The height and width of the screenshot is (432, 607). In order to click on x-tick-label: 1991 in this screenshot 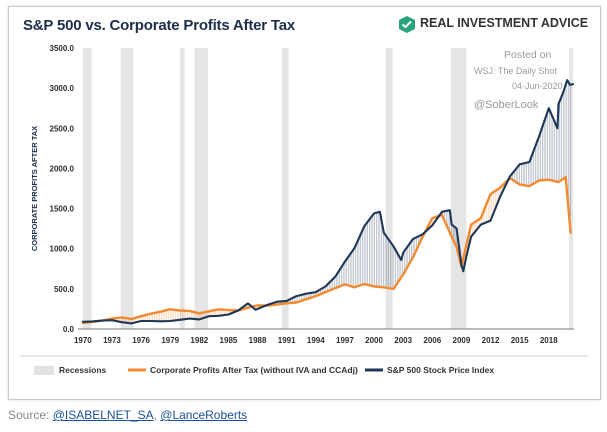, I will do `click(287, 340)`.